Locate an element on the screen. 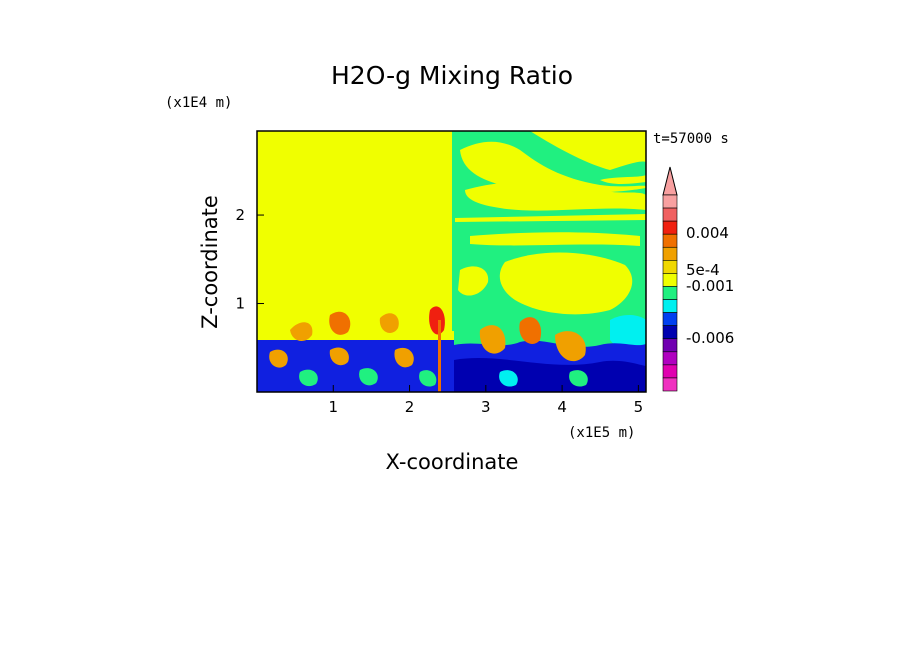 The height and width of the screenshot is (654, 904). x-tick-label: 3 is located at coordinates (486, 407).